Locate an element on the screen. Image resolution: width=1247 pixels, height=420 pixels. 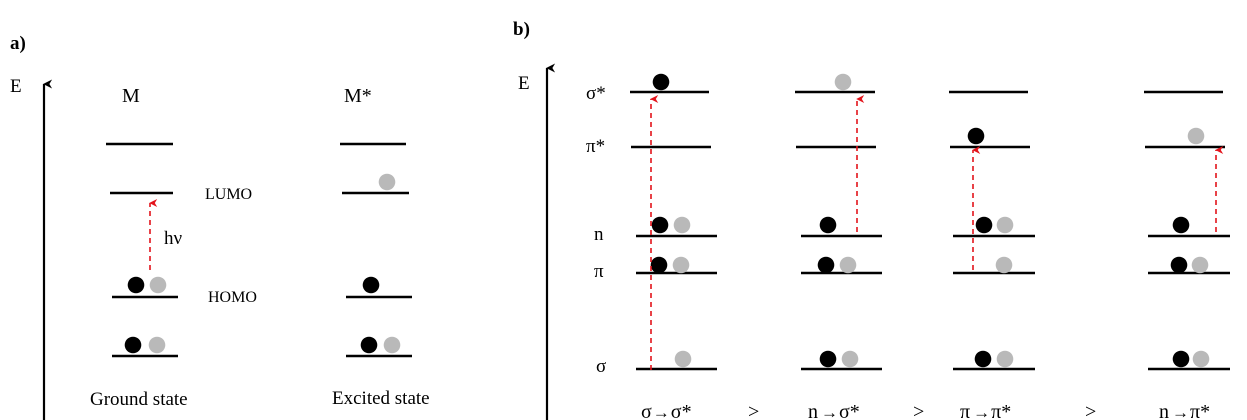
ground-lower-electron-filled is located at coordinates (133, 345).